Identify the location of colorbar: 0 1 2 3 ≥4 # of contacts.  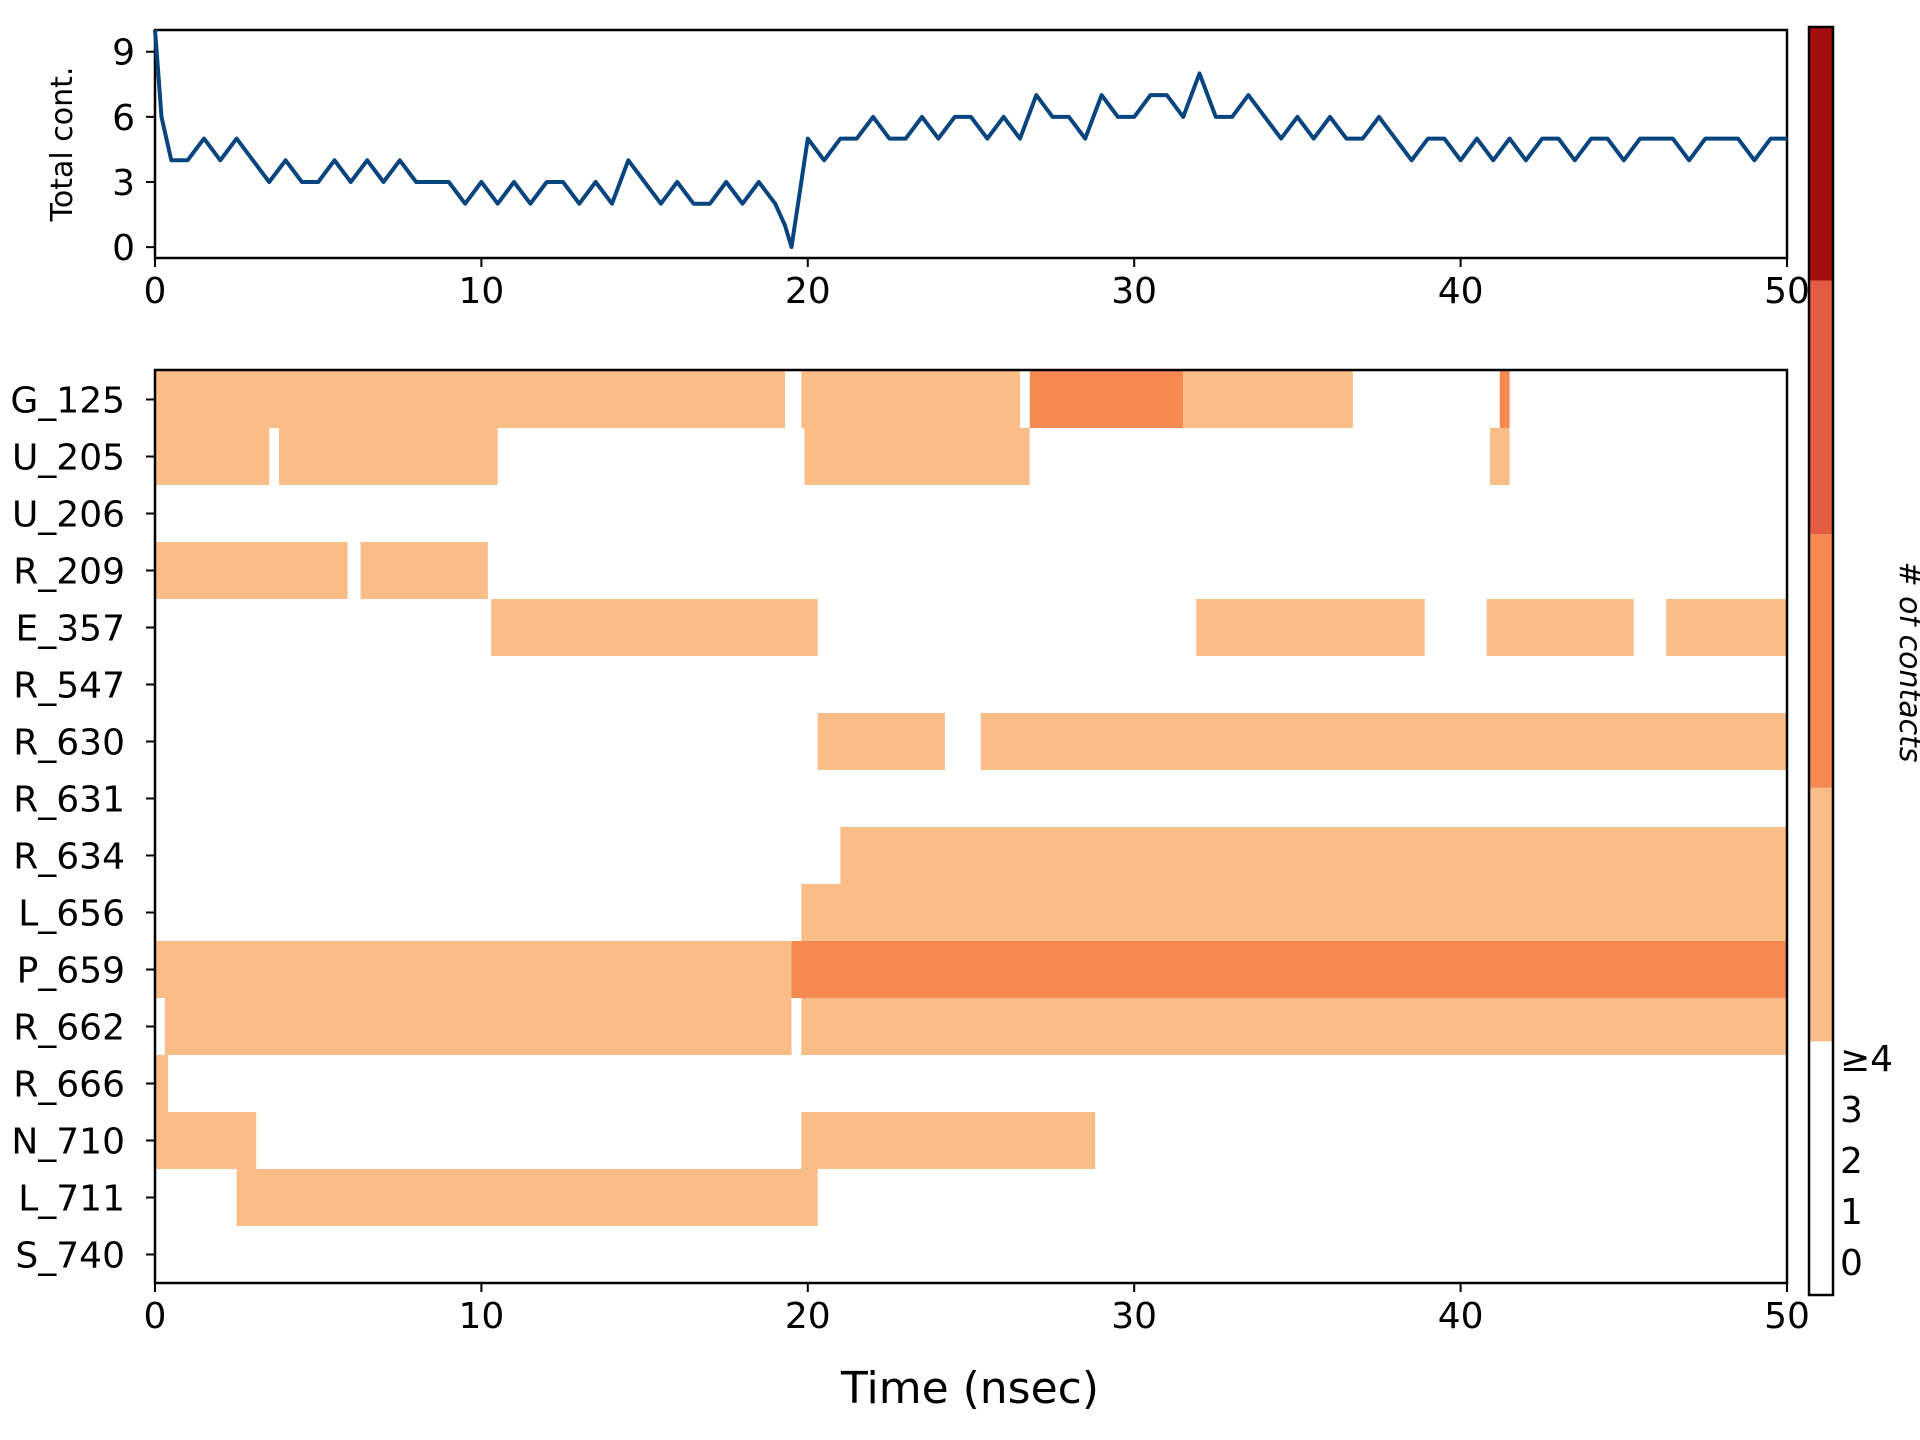
(1863, 661).